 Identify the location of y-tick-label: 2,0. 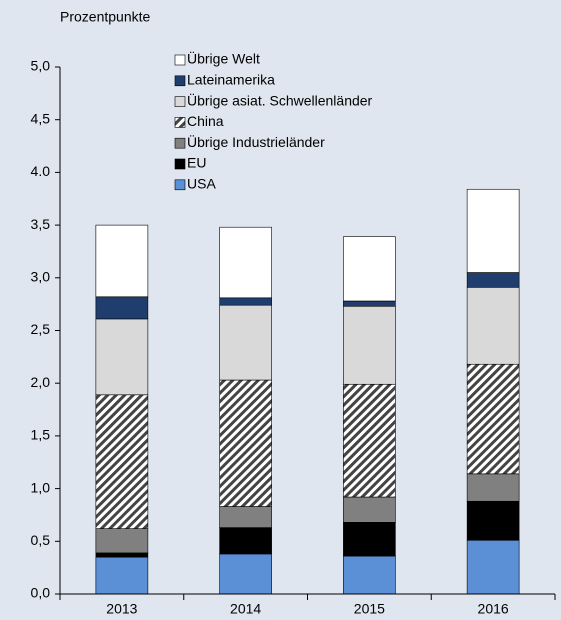
(41, 382).